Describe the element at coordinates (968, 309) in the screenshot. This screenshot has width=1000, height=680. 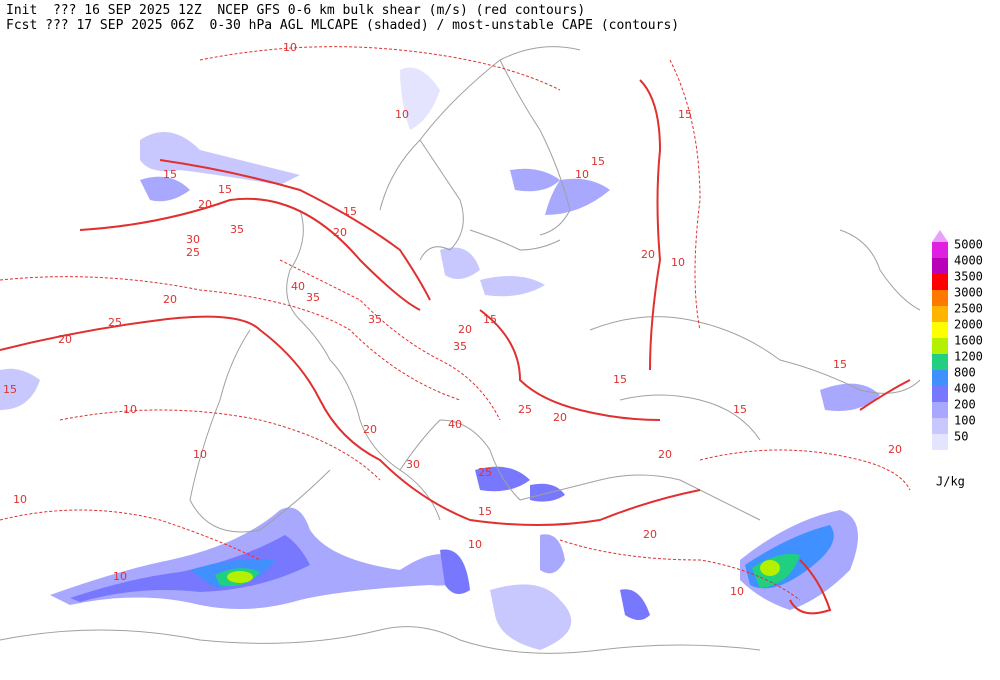
I see `legend-label: 2500` at that location.